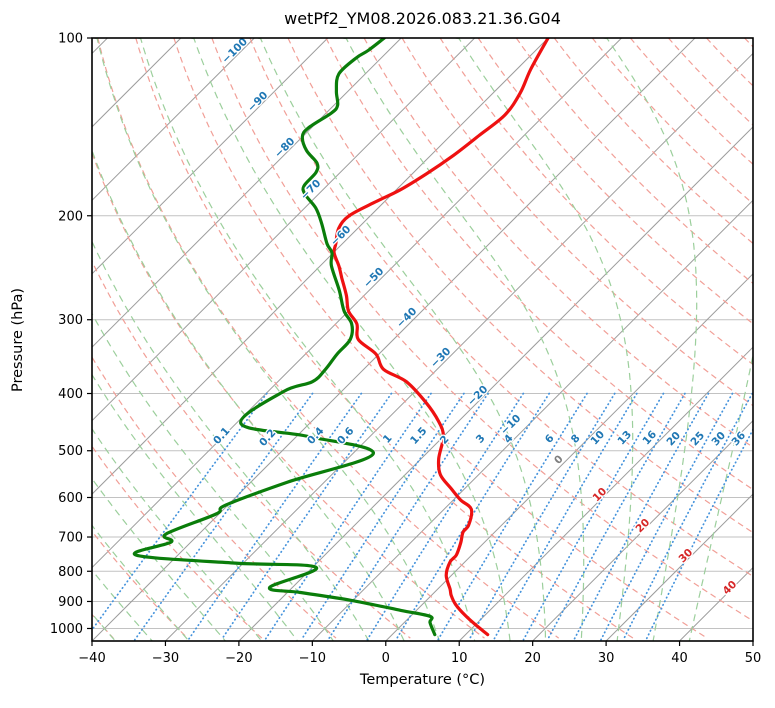 This screenshot has height=708, width=775. Describe the element at coordinates (718, 439) in the screenshot. I see `mixing-ratio-label: 30` at that location.